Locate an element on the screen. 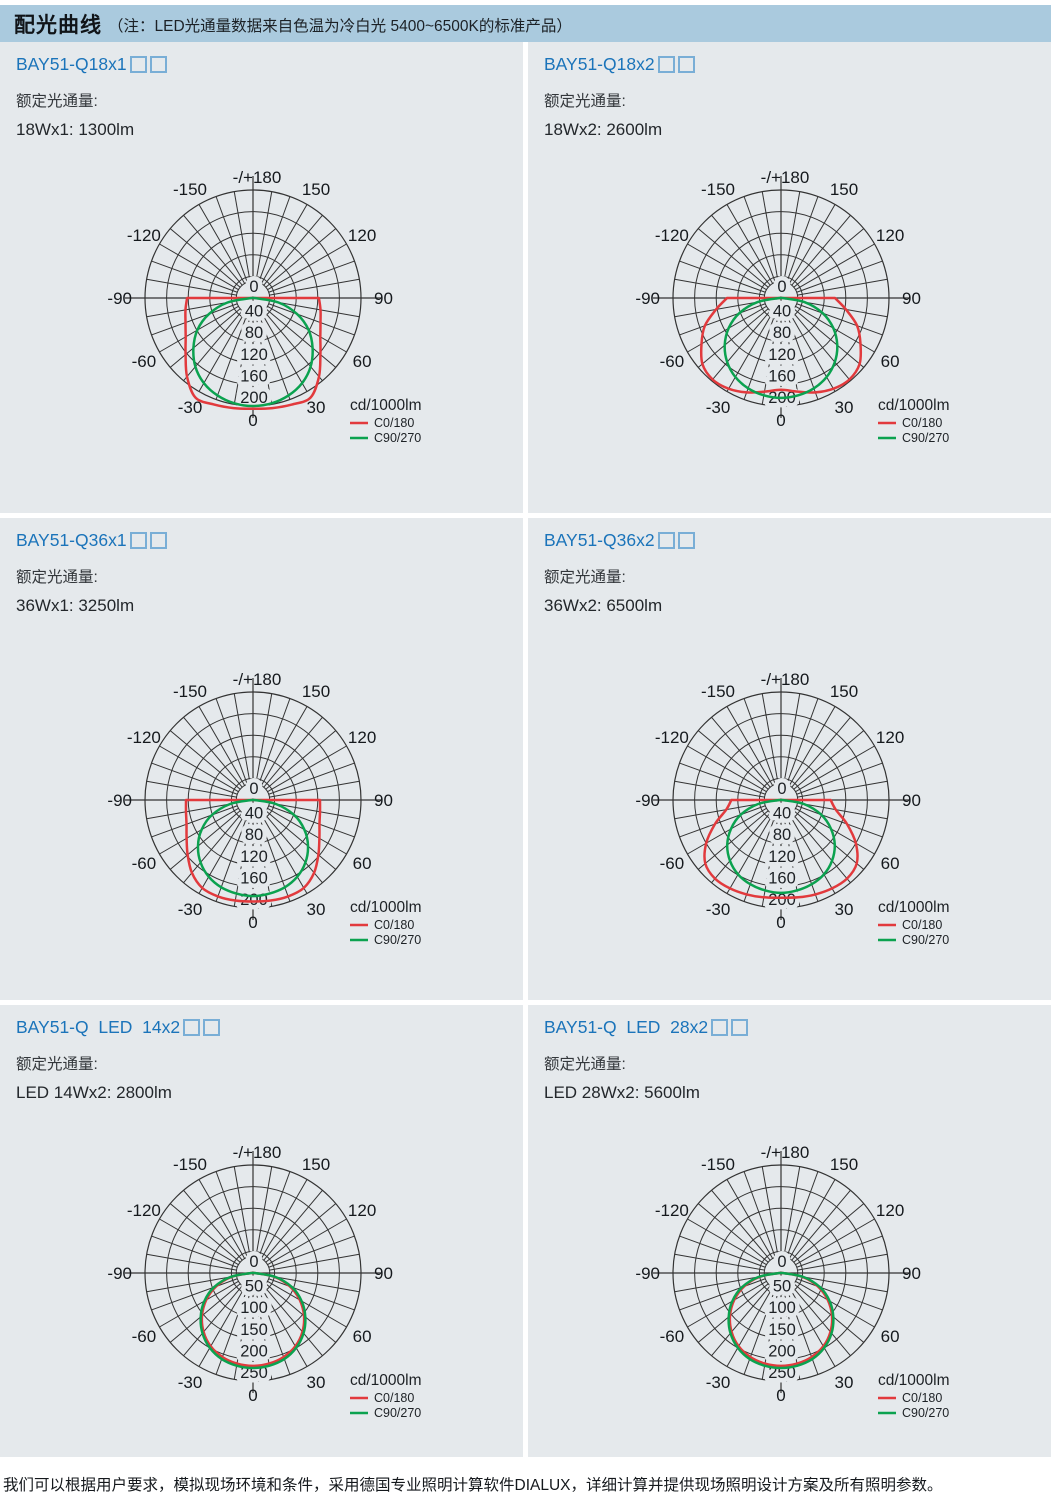 This screenshot has width=1051, height=1512. product-model: BAY51-Q LED 28x2 is located at coordinates (626, 1027).